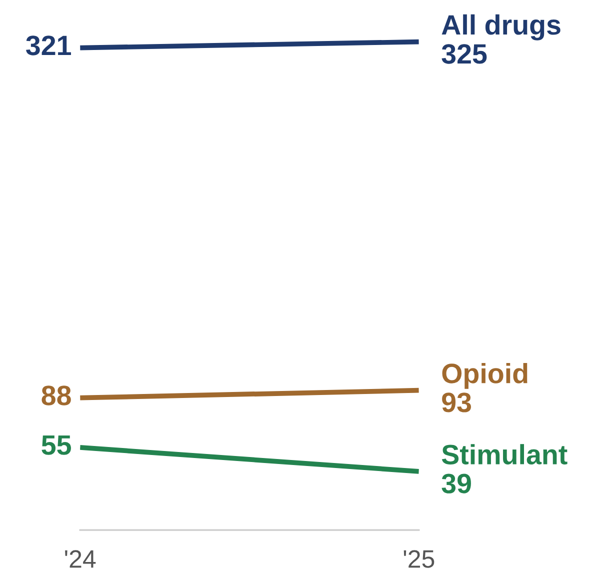 The image size is (616, 587). What do you see at coordinates (505, 454) in the screenshot?
I see `series-label: Stimulant` at bounding box center [505, 454].